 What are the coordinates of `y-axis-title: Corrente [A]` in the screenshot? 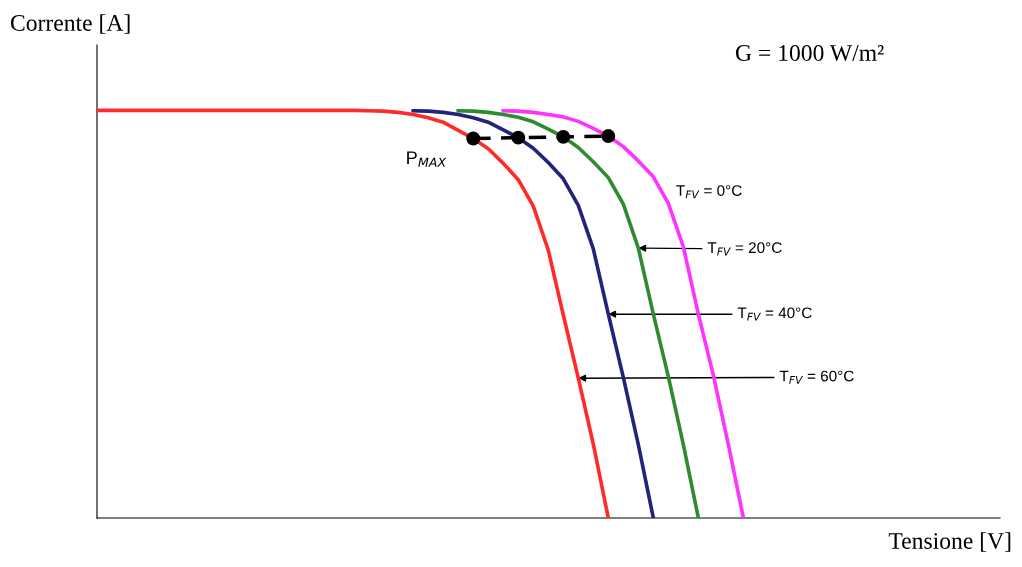 It's located at (70, 24).